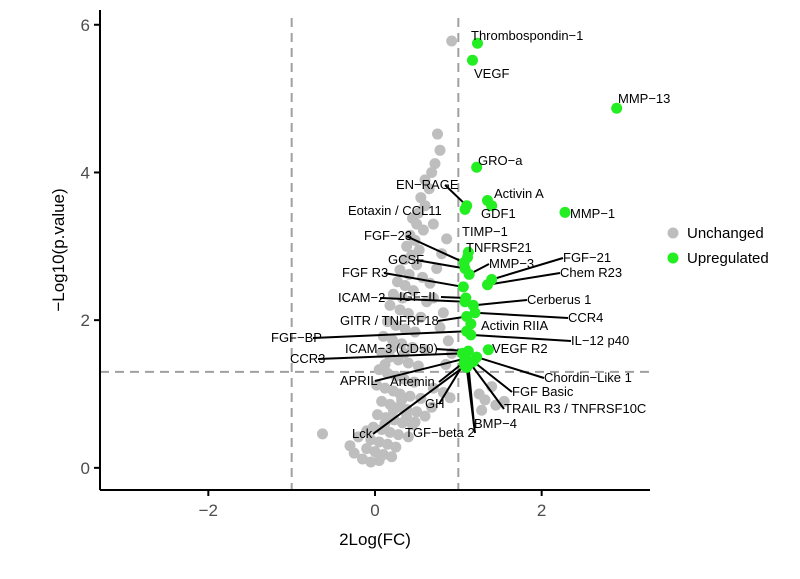 Image resolution: width=800 pixels, height=579 pixels. Describe the element at coordinates (296, 337) in the screenshot. I see `point-label: FGF−BP` at that location.